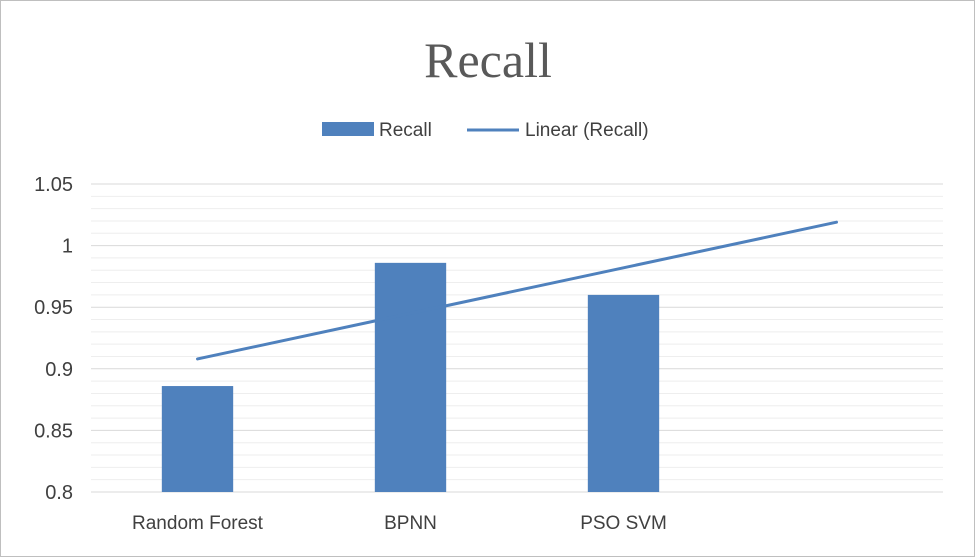 Image resolution: width=975 pixels, height=558 pixels. I want to click on bar-pso-svm, so click(623, 393).